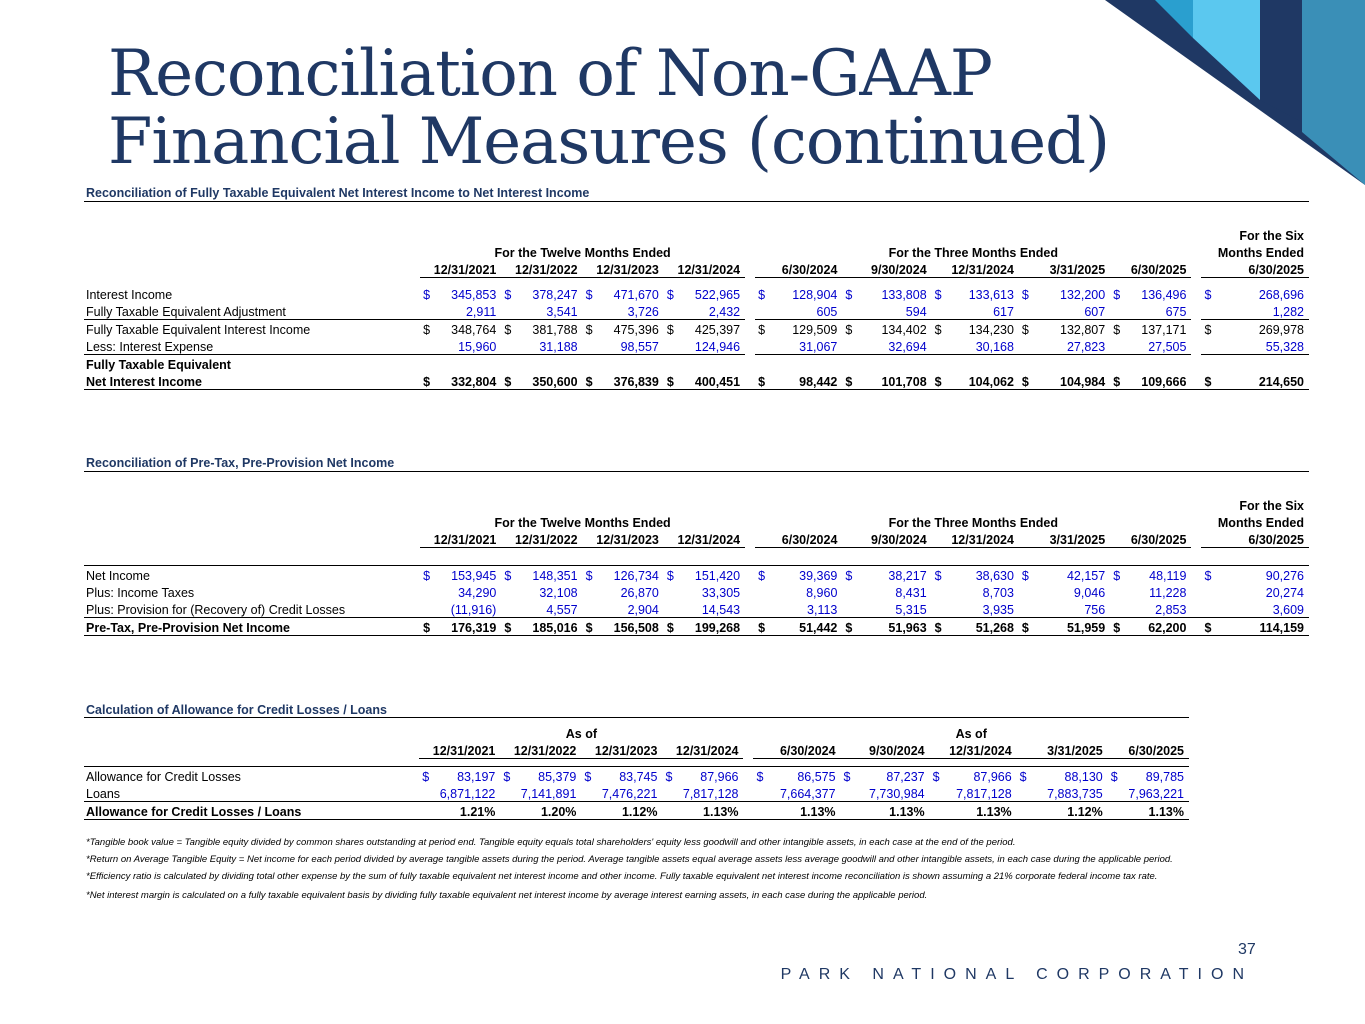 The height and width of the screenshot is (1024, 1365). I want to click on cell: 132,807, so click(1083, 330).